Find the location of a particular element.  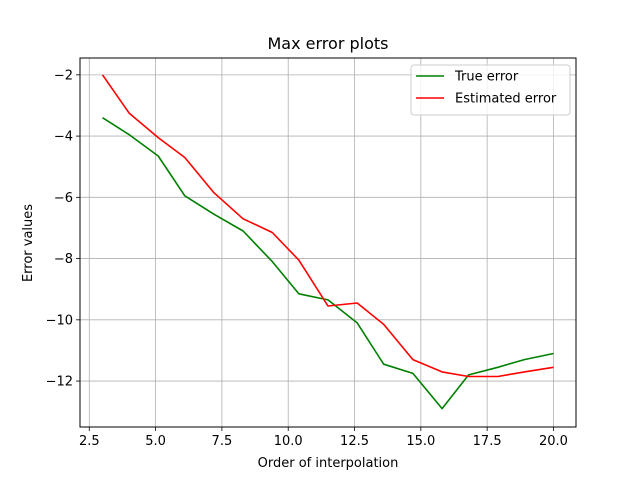

x-tick-label: 7.5 is located at coordinates (222, 441).